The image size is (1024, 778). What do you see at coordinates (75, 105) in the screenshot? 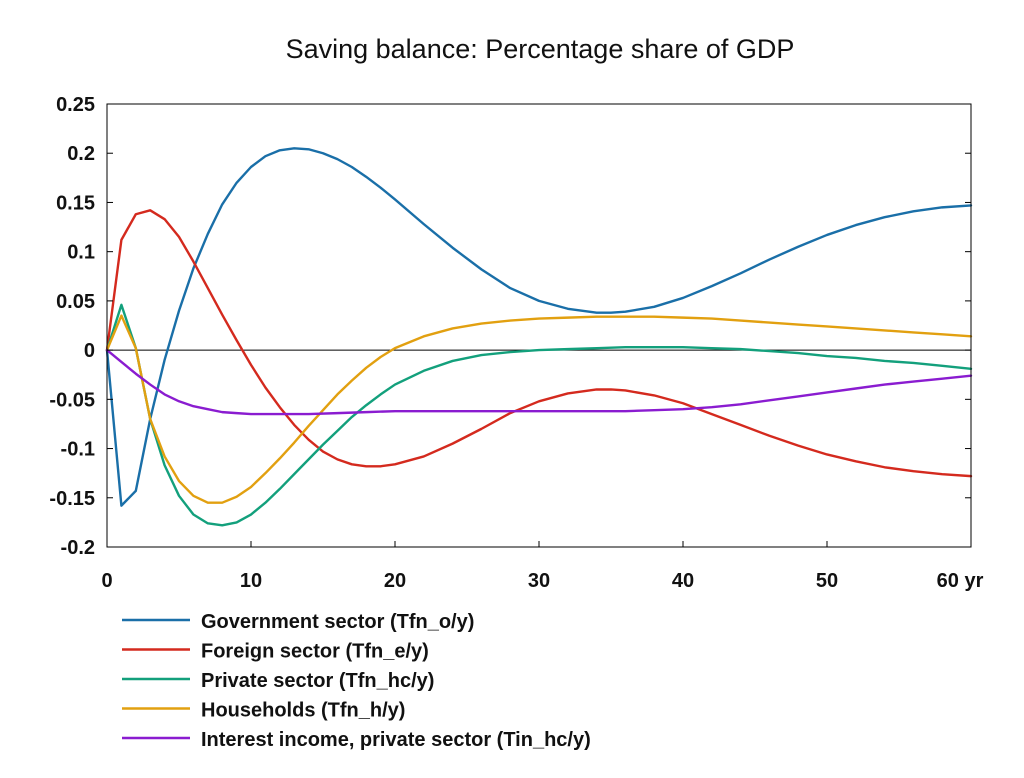
I see `y-tick-label: 0.25` at bounding box center [75, 105].